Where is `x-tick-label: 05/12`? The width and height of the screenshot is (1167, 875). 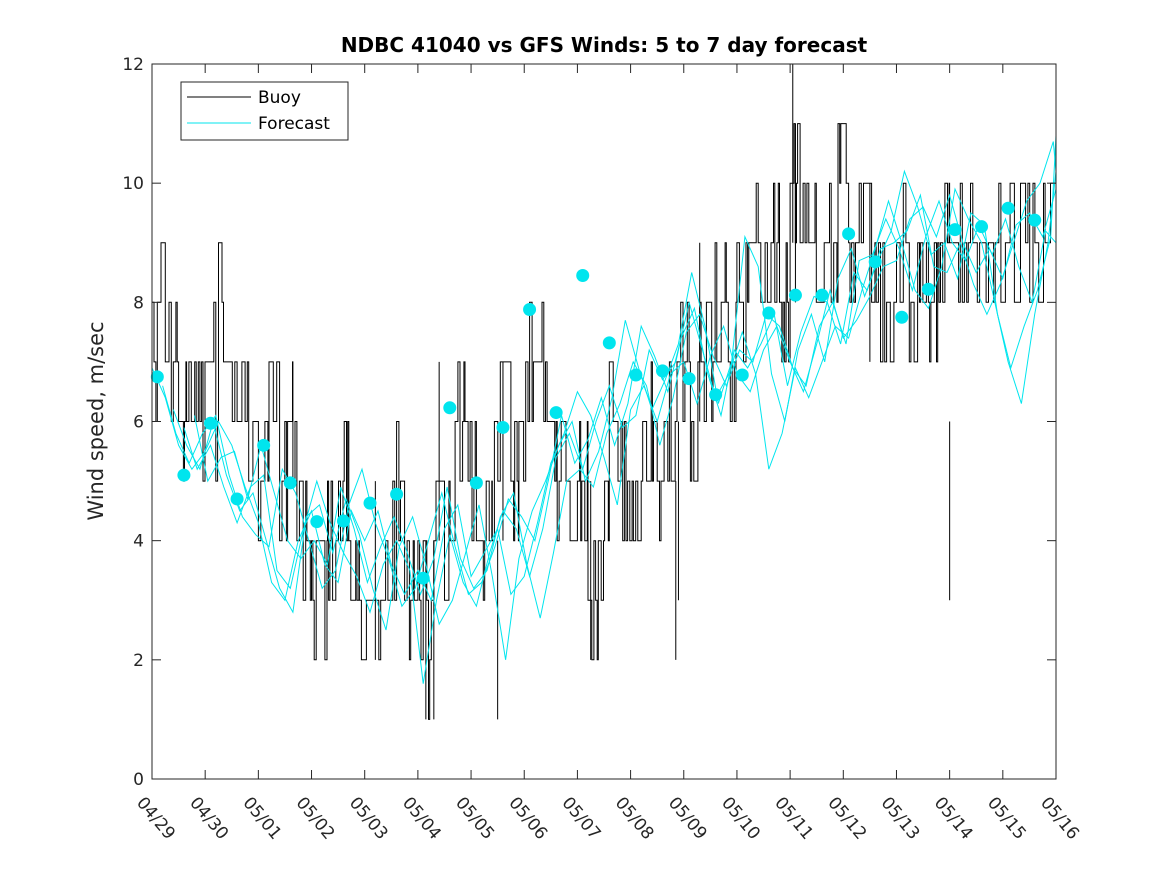 x-tick-label: 05/12 is located at coordinates (846, 818).